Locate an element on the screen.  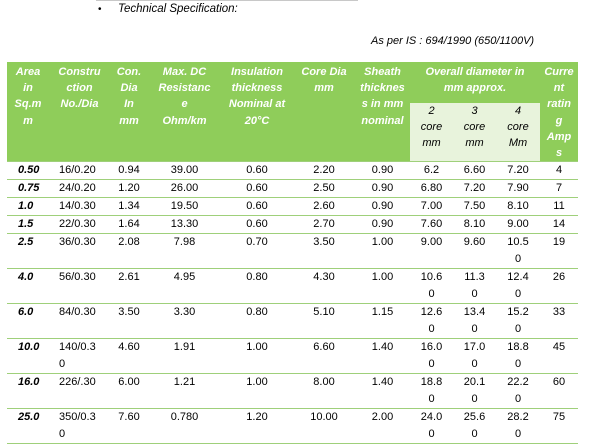
cell-sheath: 1.00 is located at coordinates (382, 251).